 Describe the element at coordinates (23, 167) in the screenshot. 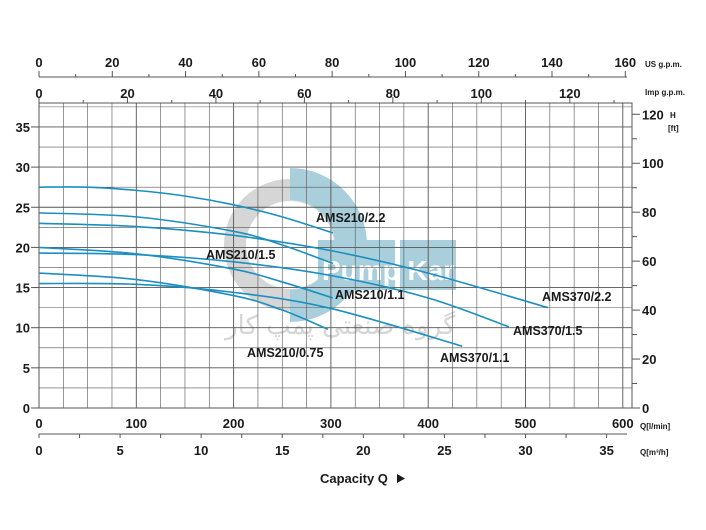

I see `y-tick-label-m: 30` at that location.